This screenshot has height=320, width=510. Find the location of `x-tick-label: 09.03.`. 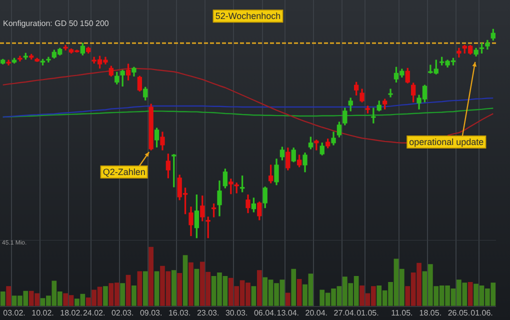

x-tick-label: 09.03. is located at coordinates (151, 313).